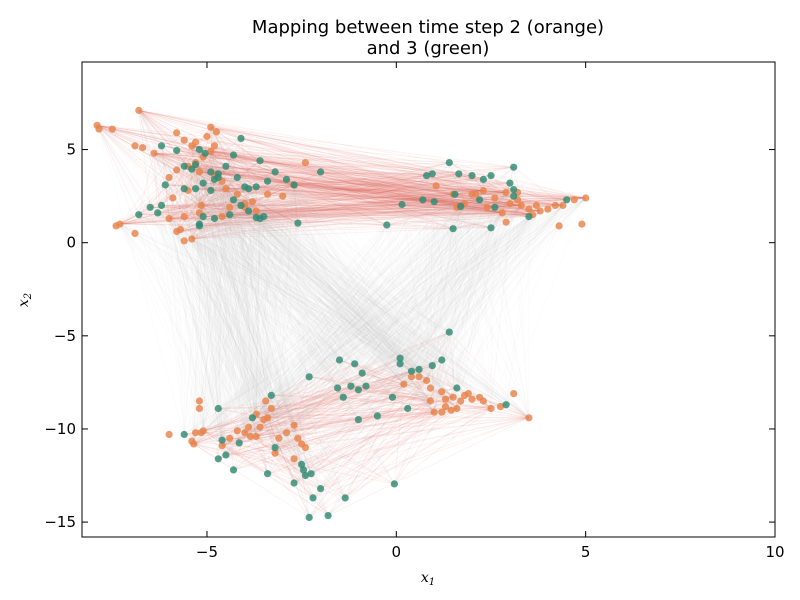  I want to click on x-tick-label: 5, so click(586, 552).